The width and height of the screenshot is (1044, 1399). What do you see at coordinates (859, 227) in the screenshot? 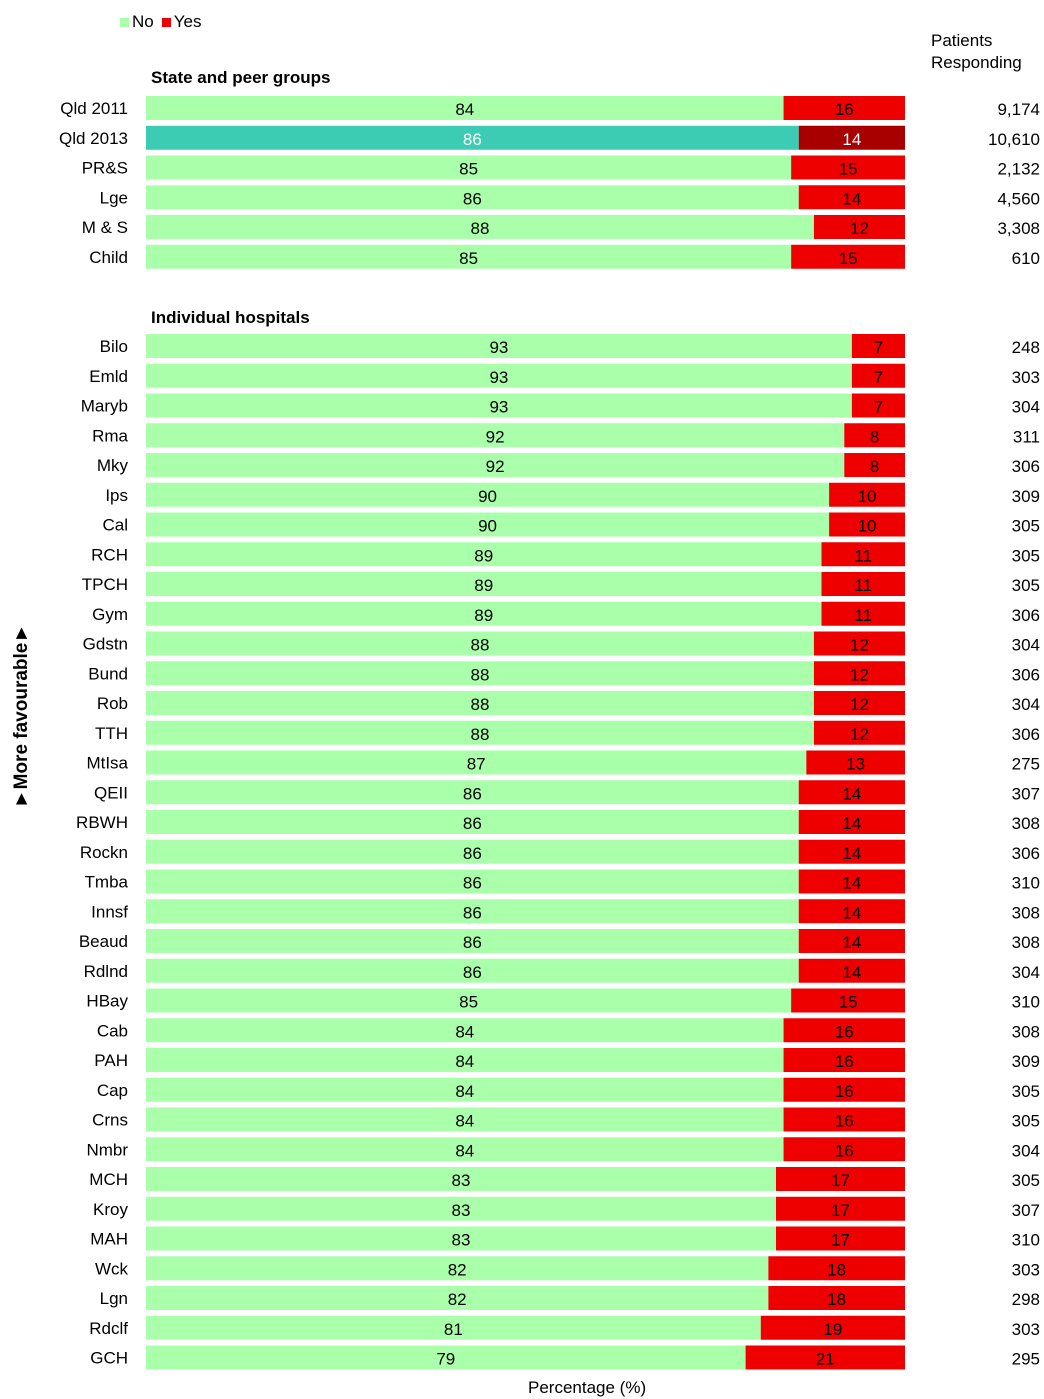
I see `bar-yes-g0-r4` at bounding box center [859, 227].